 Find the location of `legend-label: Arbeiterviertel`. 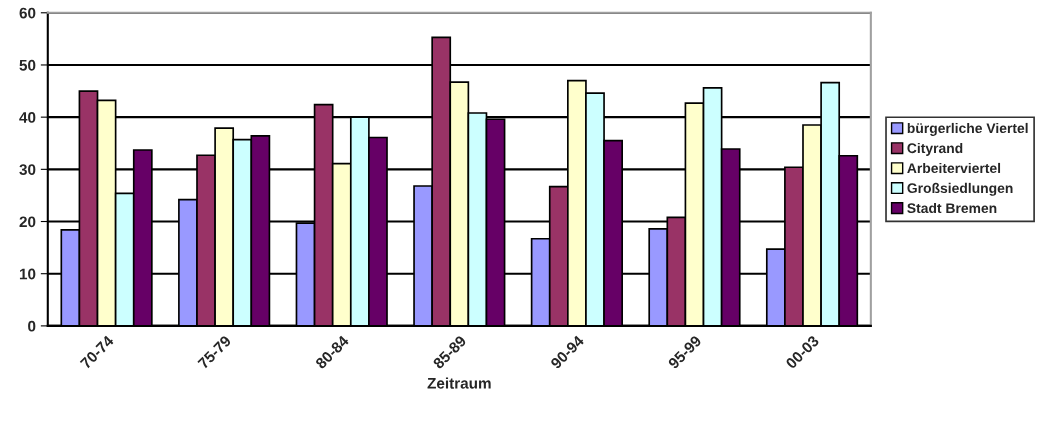

legend-label: Arbeiterviertel is located at coordinates (954, 168).